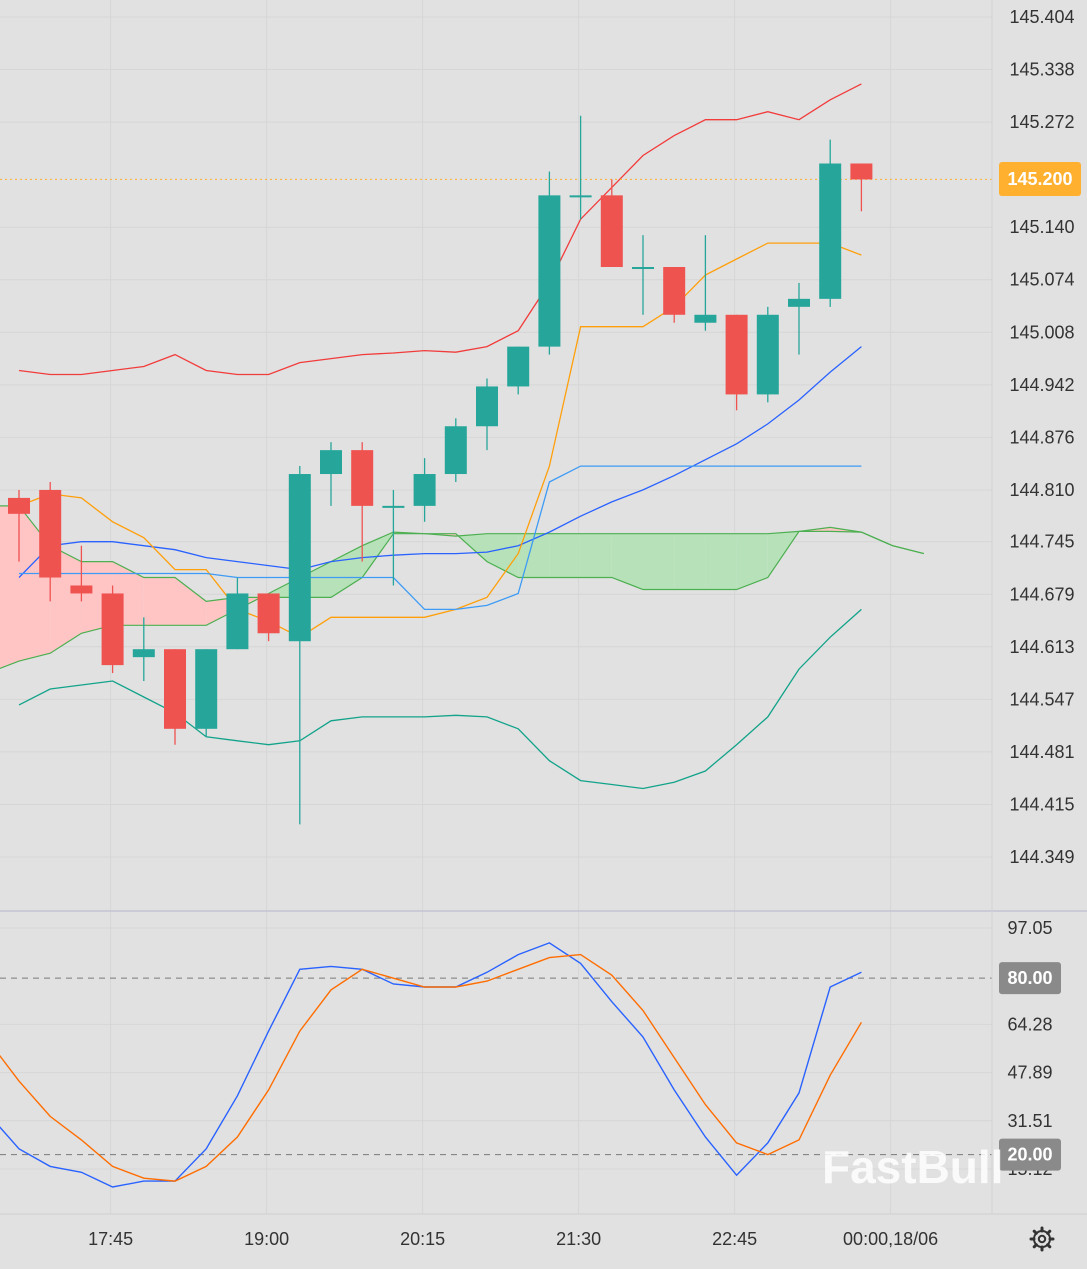 The width and height of the screenshot is (1087, 1269). Describe the element at coordinates (1041, 594) in the screenshot. I see `price-tick-label: 144.679` at that location.